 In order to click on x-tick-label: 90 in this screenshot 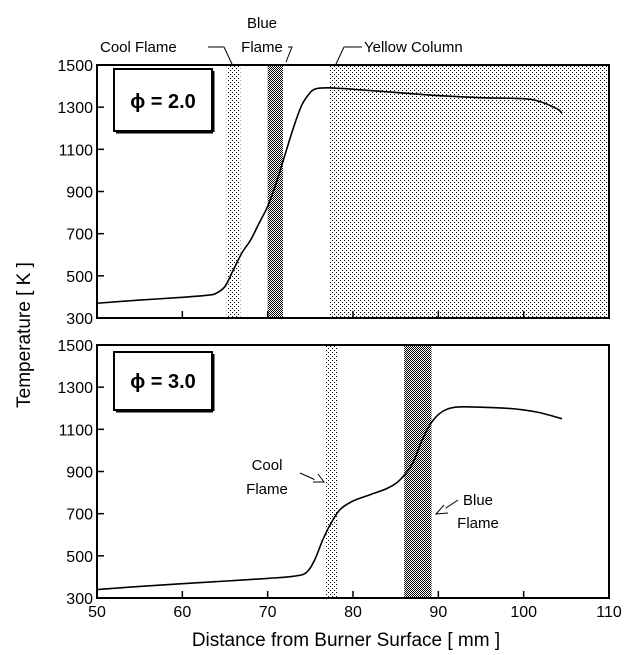, I will do `click(438, 612)`.